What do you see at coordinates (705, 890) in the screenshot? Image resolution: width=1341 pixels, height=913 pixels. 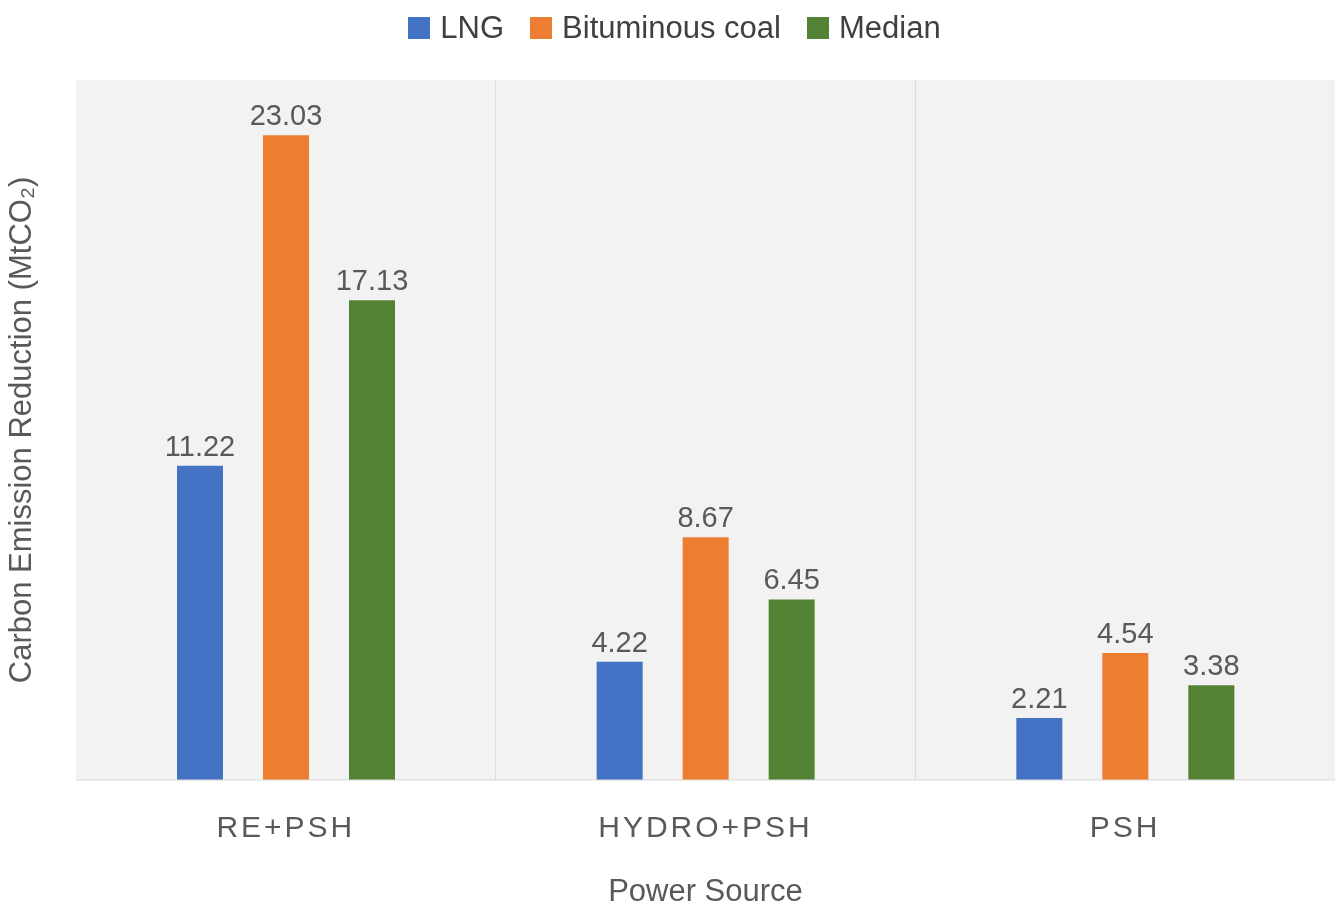 I see `x-axis-title: Power Source` at bounding box center [705, 890].